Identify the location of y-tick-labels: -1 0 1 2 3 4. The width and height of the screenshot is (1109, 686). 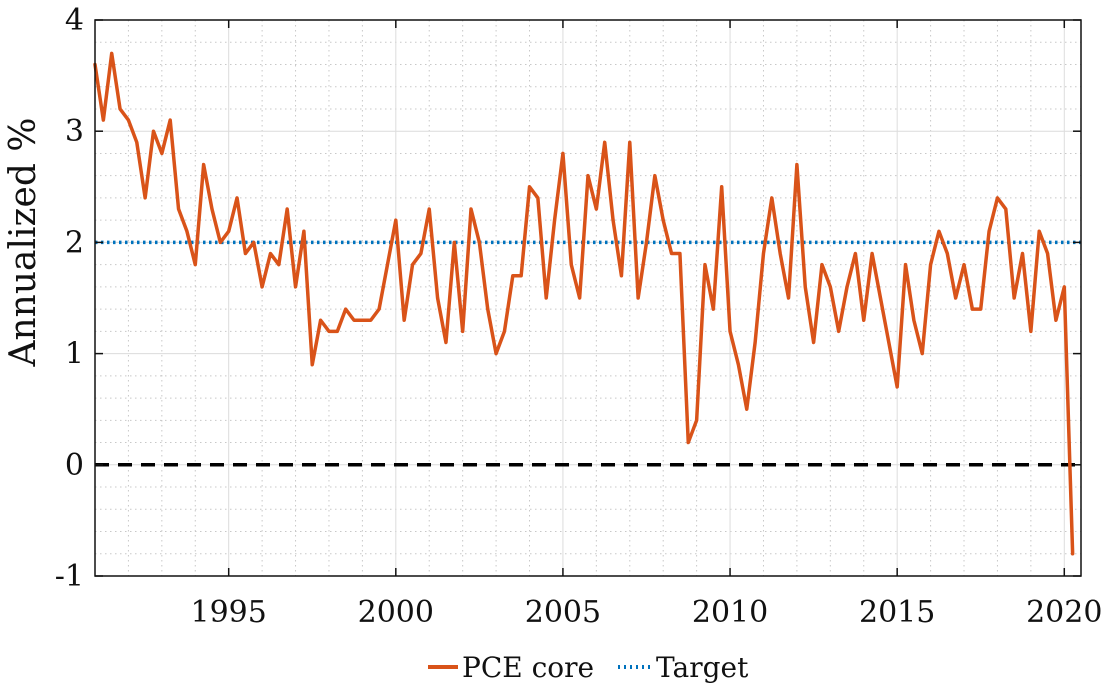
(69, 298).